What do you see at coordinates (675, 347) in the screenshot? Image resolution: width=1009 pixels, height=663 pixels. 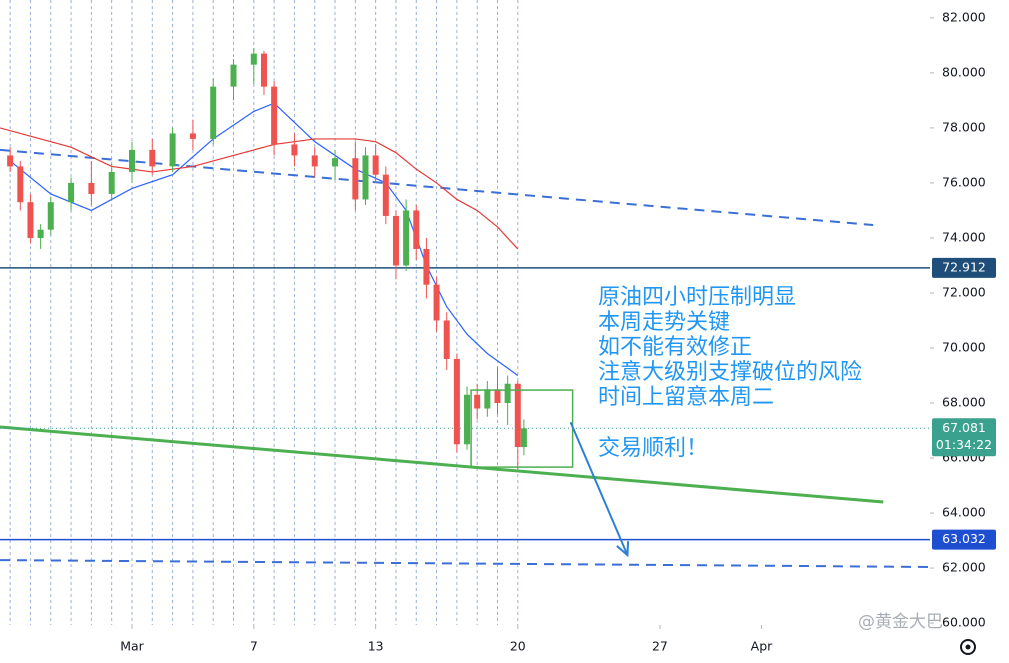 I see `annotation-line: 如不能有效修正` at bounding box center [675, 347].